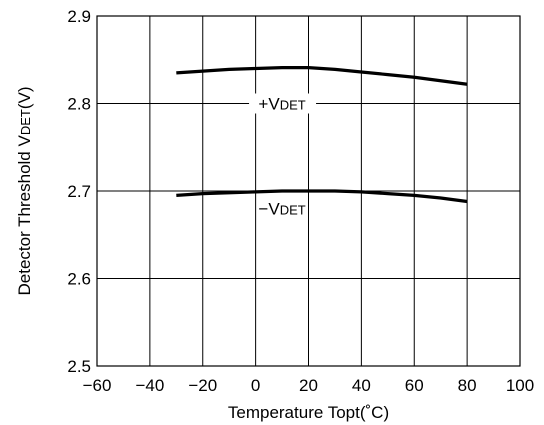 The height and width of the screenshot is (425, 544). What do you see at coordinates (79, 16) in the screenshot?
I see `y-tick-label: 2.9` at bounding box center [79, 16].